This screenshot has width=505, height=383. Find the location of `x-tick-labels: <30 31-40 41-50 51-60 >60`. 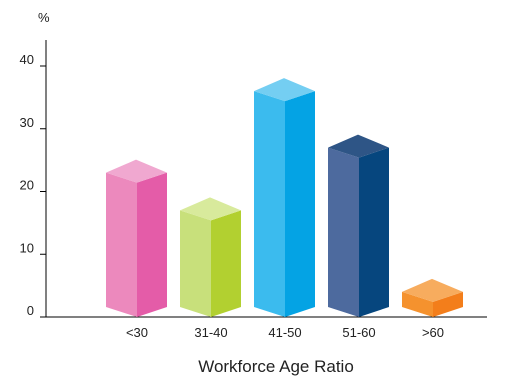

x-tick-labels: <30 31-40 41-50 51-60 >60 is located at coordinates (285, 332).